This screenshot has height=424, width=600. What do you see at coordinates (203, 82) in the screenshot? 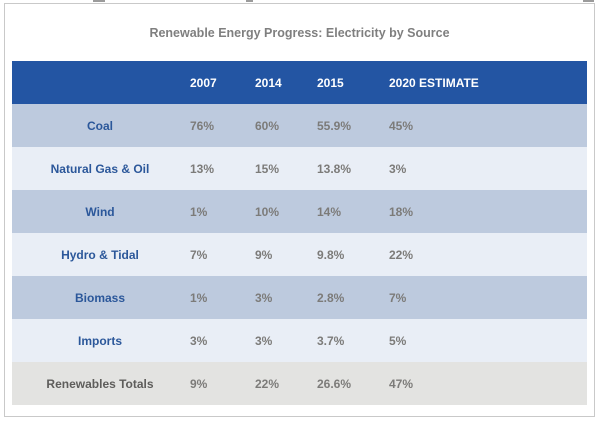
I see `header-cell-2007: 2007` at bounding box center [203, 82].